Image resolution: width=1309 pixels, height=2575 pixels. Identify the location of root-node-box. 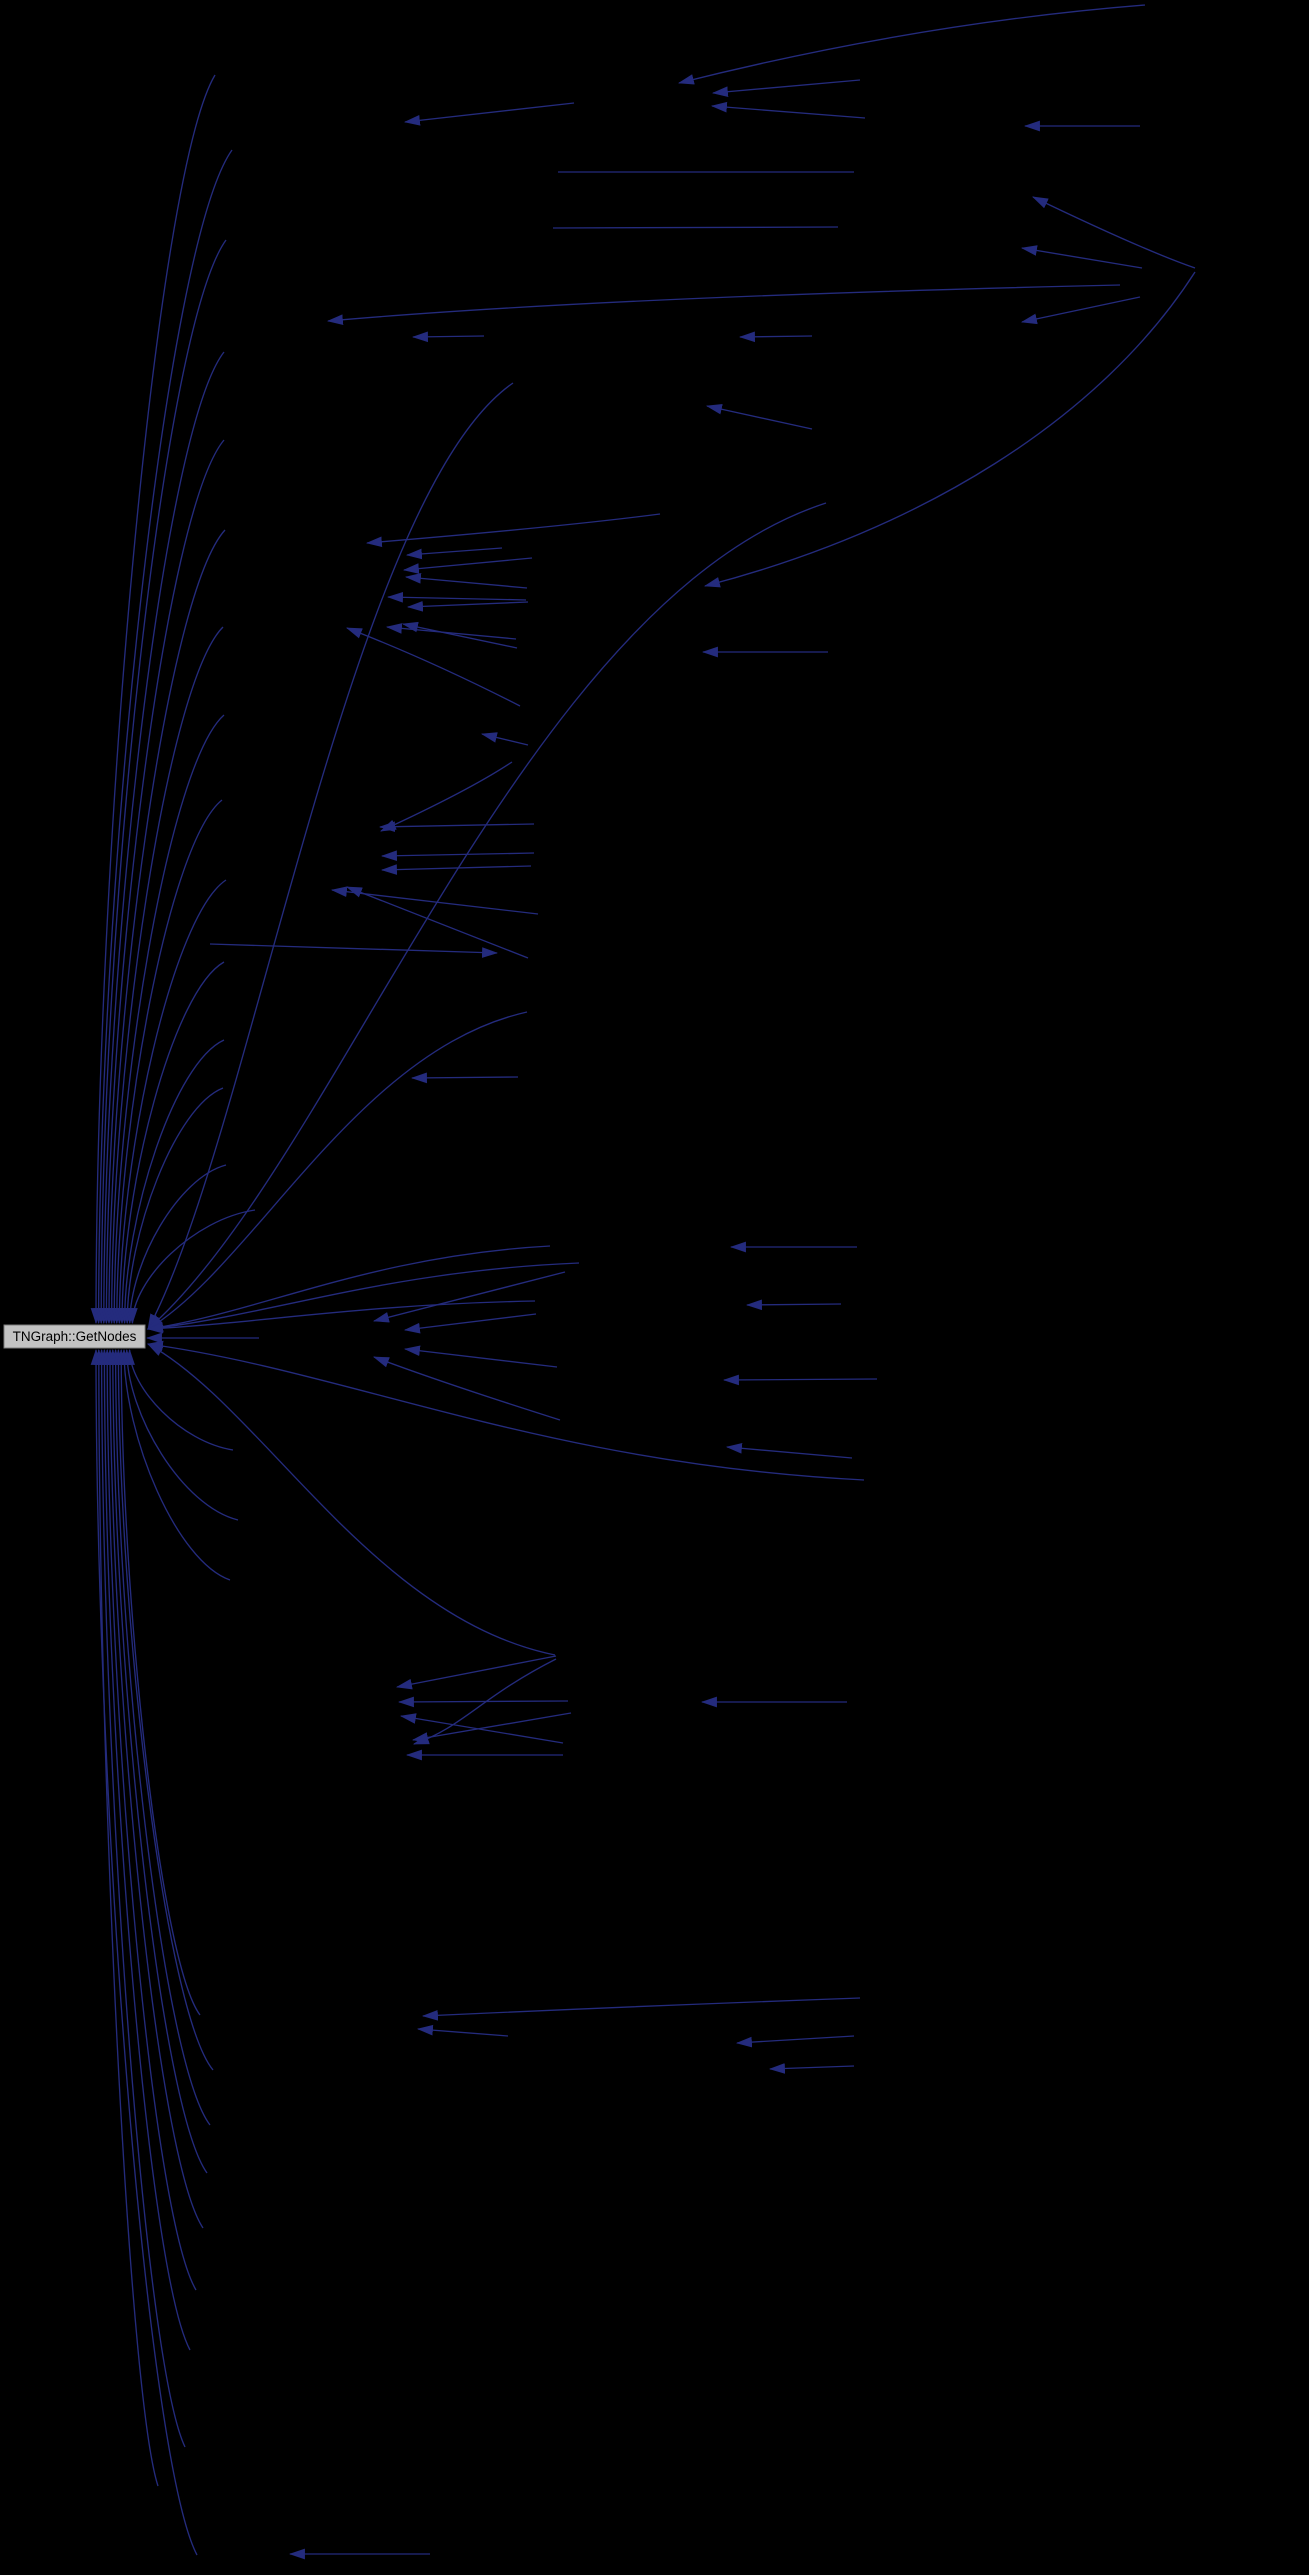
(74, 1336).